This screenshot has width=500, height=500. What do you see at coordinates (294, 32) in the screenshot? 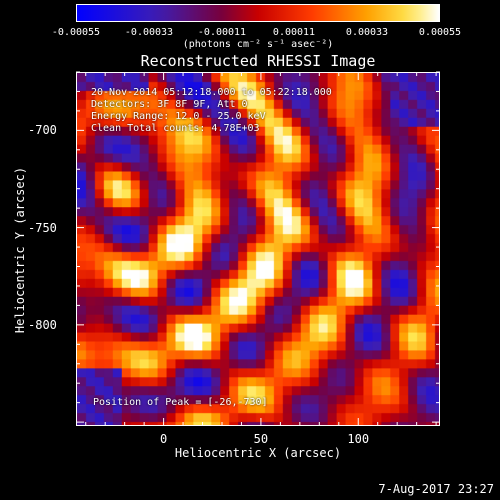
I see `colorbar-tick-label: 0.00011` at bounding box center [294, 32].